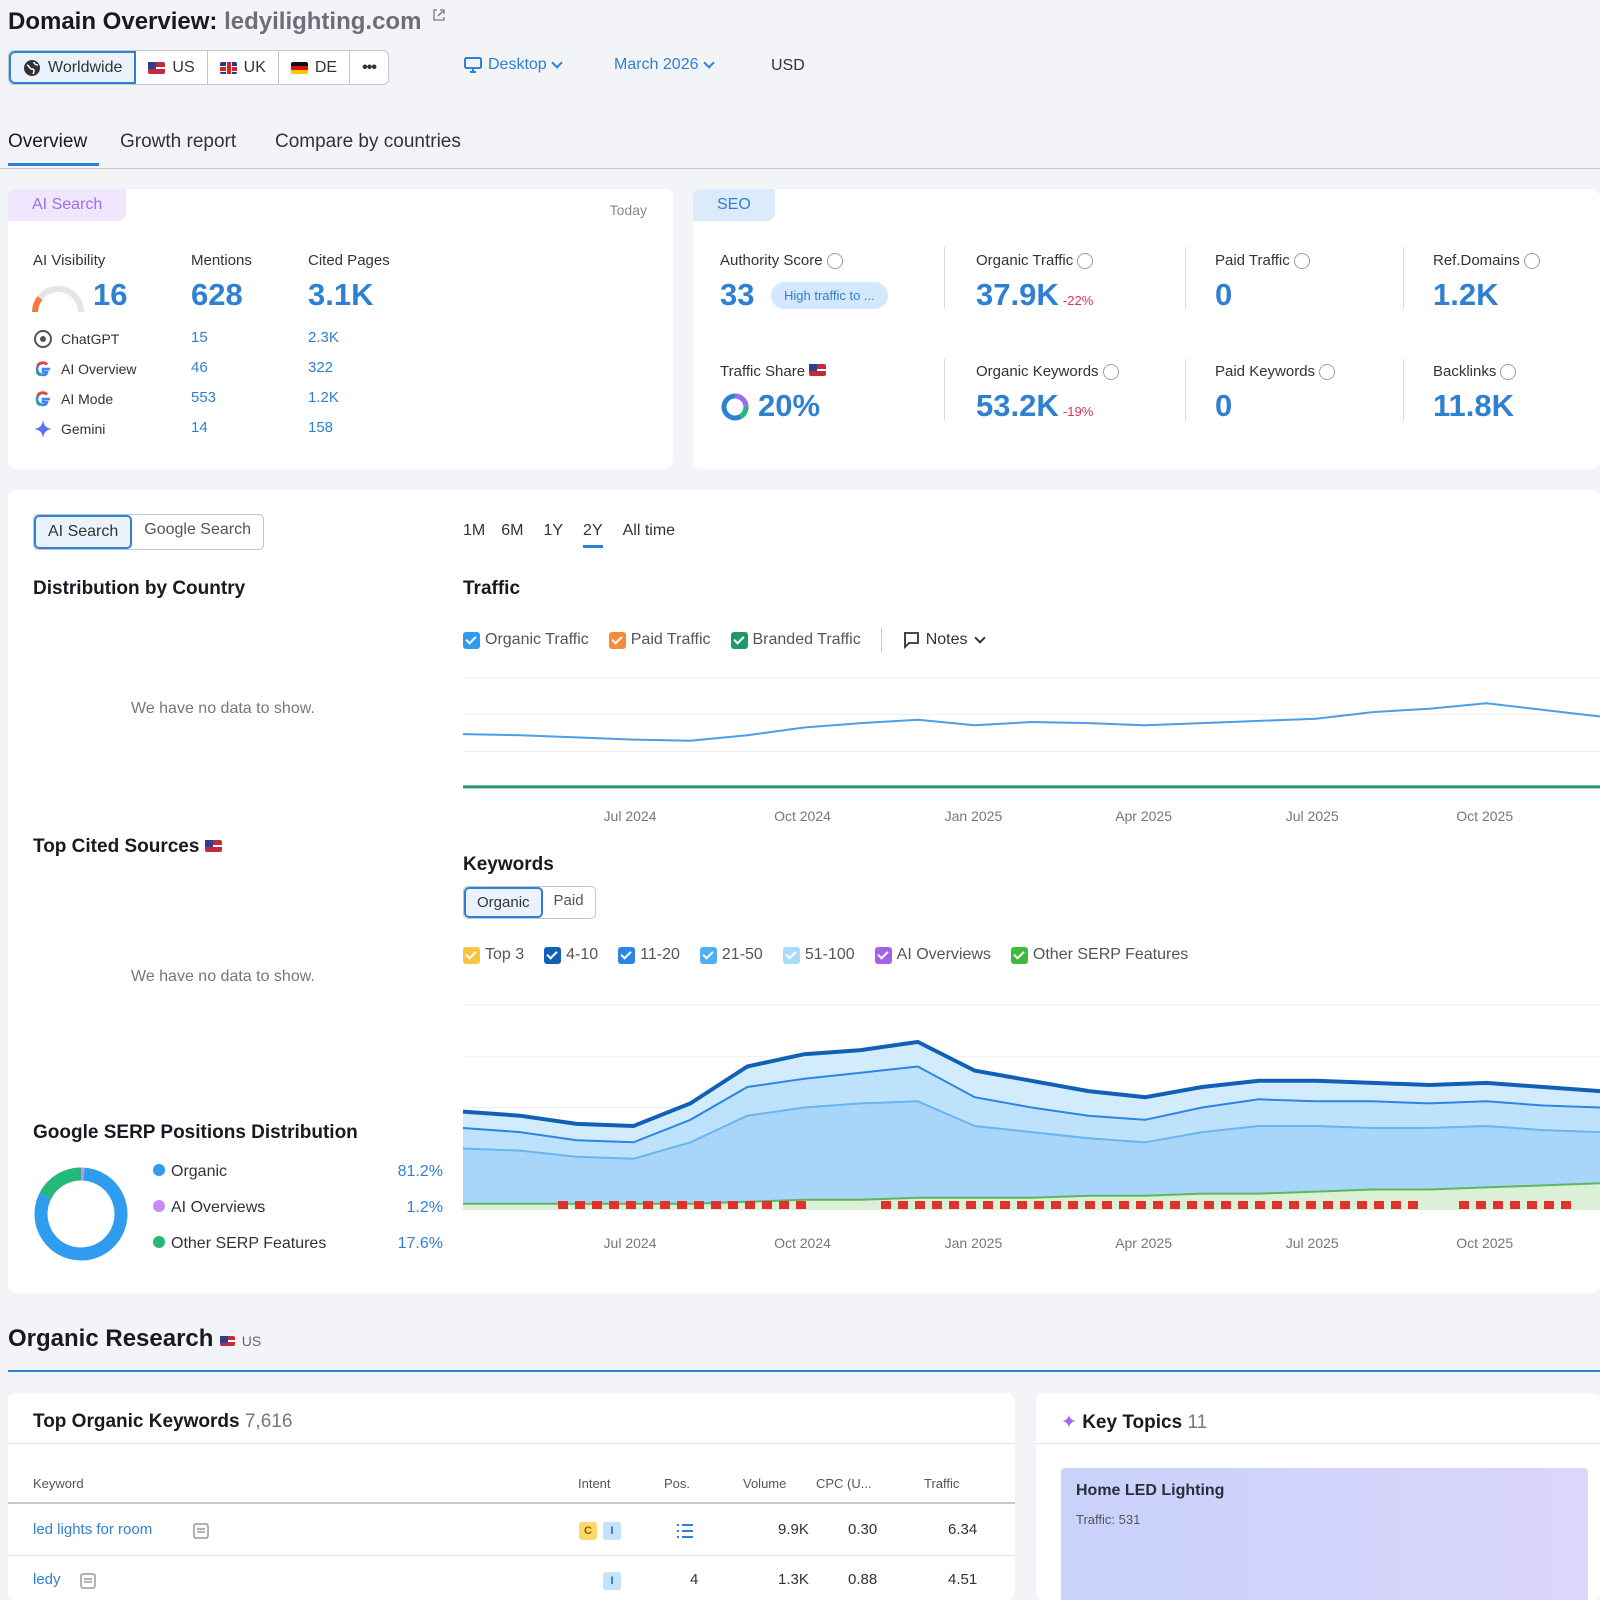  What do you see at coordinates (83, 532) in the screenshot?
I see `ai-search-toggle: AI Search` at bounding box center [83, 532].